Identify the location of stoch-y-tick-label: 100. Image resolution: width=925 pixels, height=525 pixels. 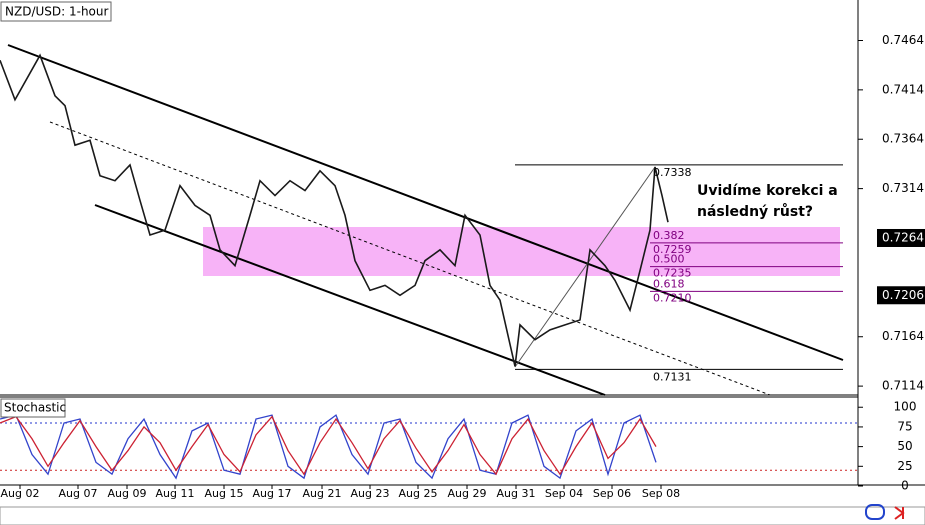
(905, 407).